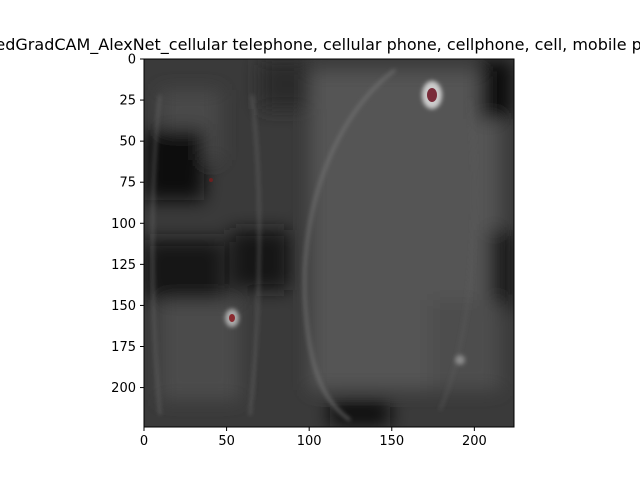  What do you see at coordinates (123, 347) in the screenshot?
I see `y-tick-label: 175` at bounding box center [123, 347].